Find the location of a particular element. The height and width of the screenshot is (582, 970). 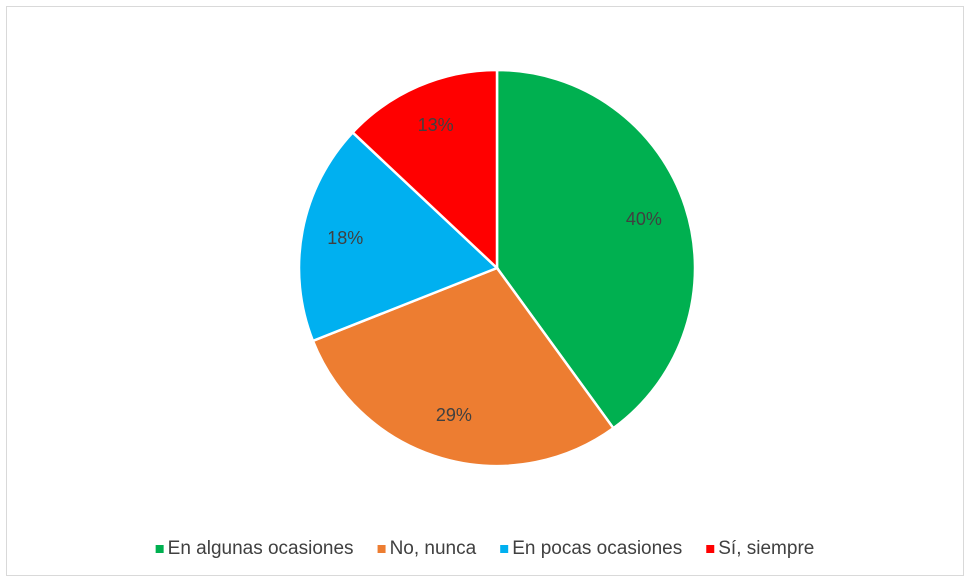

legend-label: Sí, siempre is located at coordinates (766, 548).